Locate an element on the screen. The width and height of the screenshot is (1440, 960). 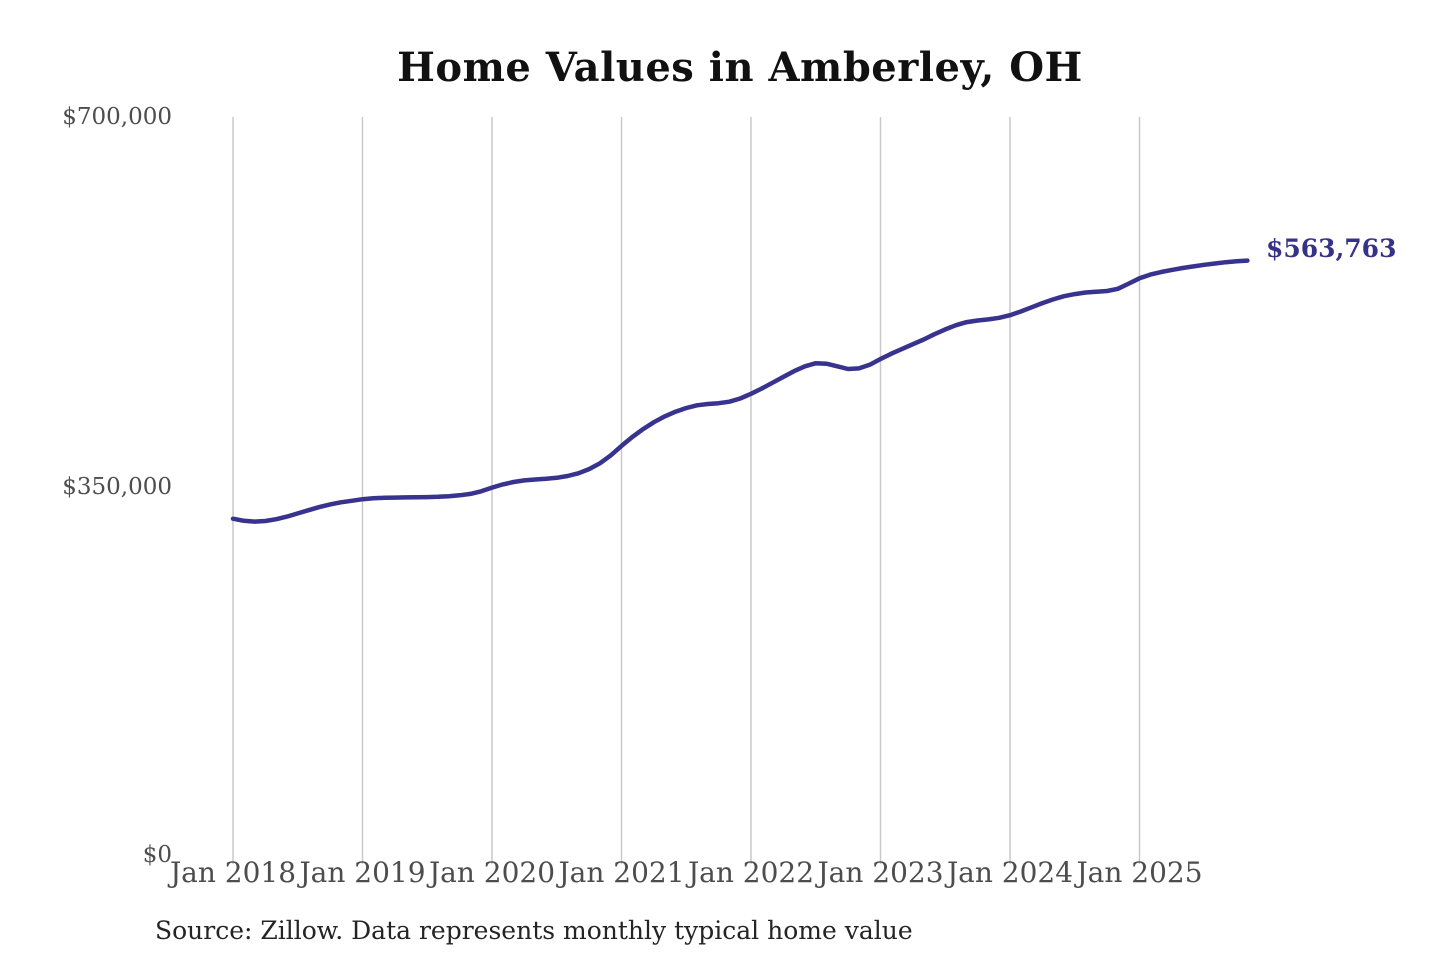
x-axis-label: Jan 2020 is located at coordinates (492, 872).